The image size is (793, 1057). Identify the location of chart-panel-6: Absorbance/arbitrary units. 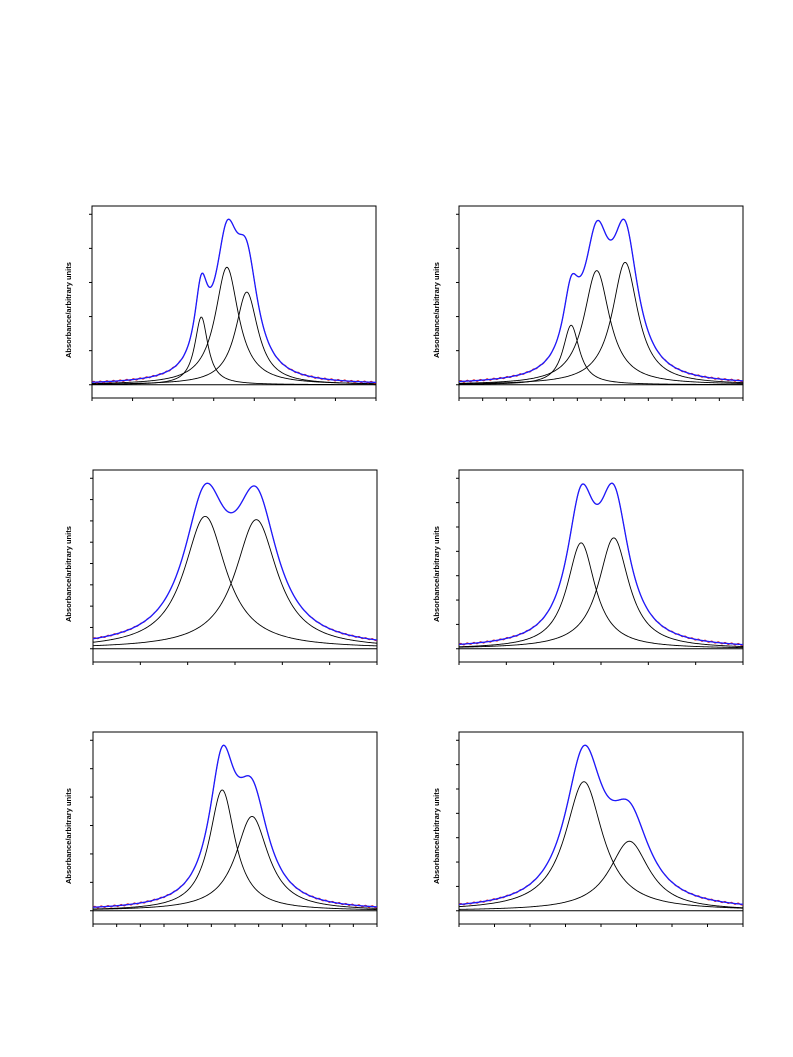
(588, 828).